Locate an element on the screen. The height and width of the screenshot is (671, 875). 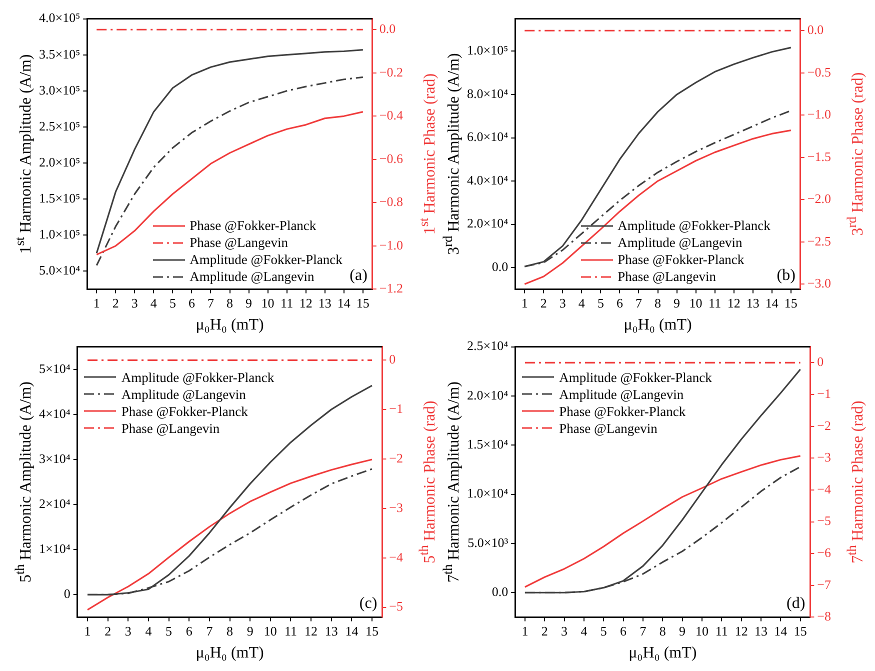
y-tick-label: 2.0×10⁵ is located at coordinates (59, 162).